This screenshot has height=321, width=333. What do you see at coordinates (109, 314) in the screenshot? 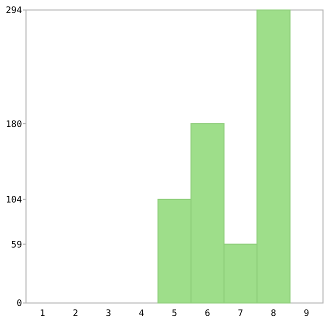
I see `x-tick-label: 3` at bounding box center [109, 314].